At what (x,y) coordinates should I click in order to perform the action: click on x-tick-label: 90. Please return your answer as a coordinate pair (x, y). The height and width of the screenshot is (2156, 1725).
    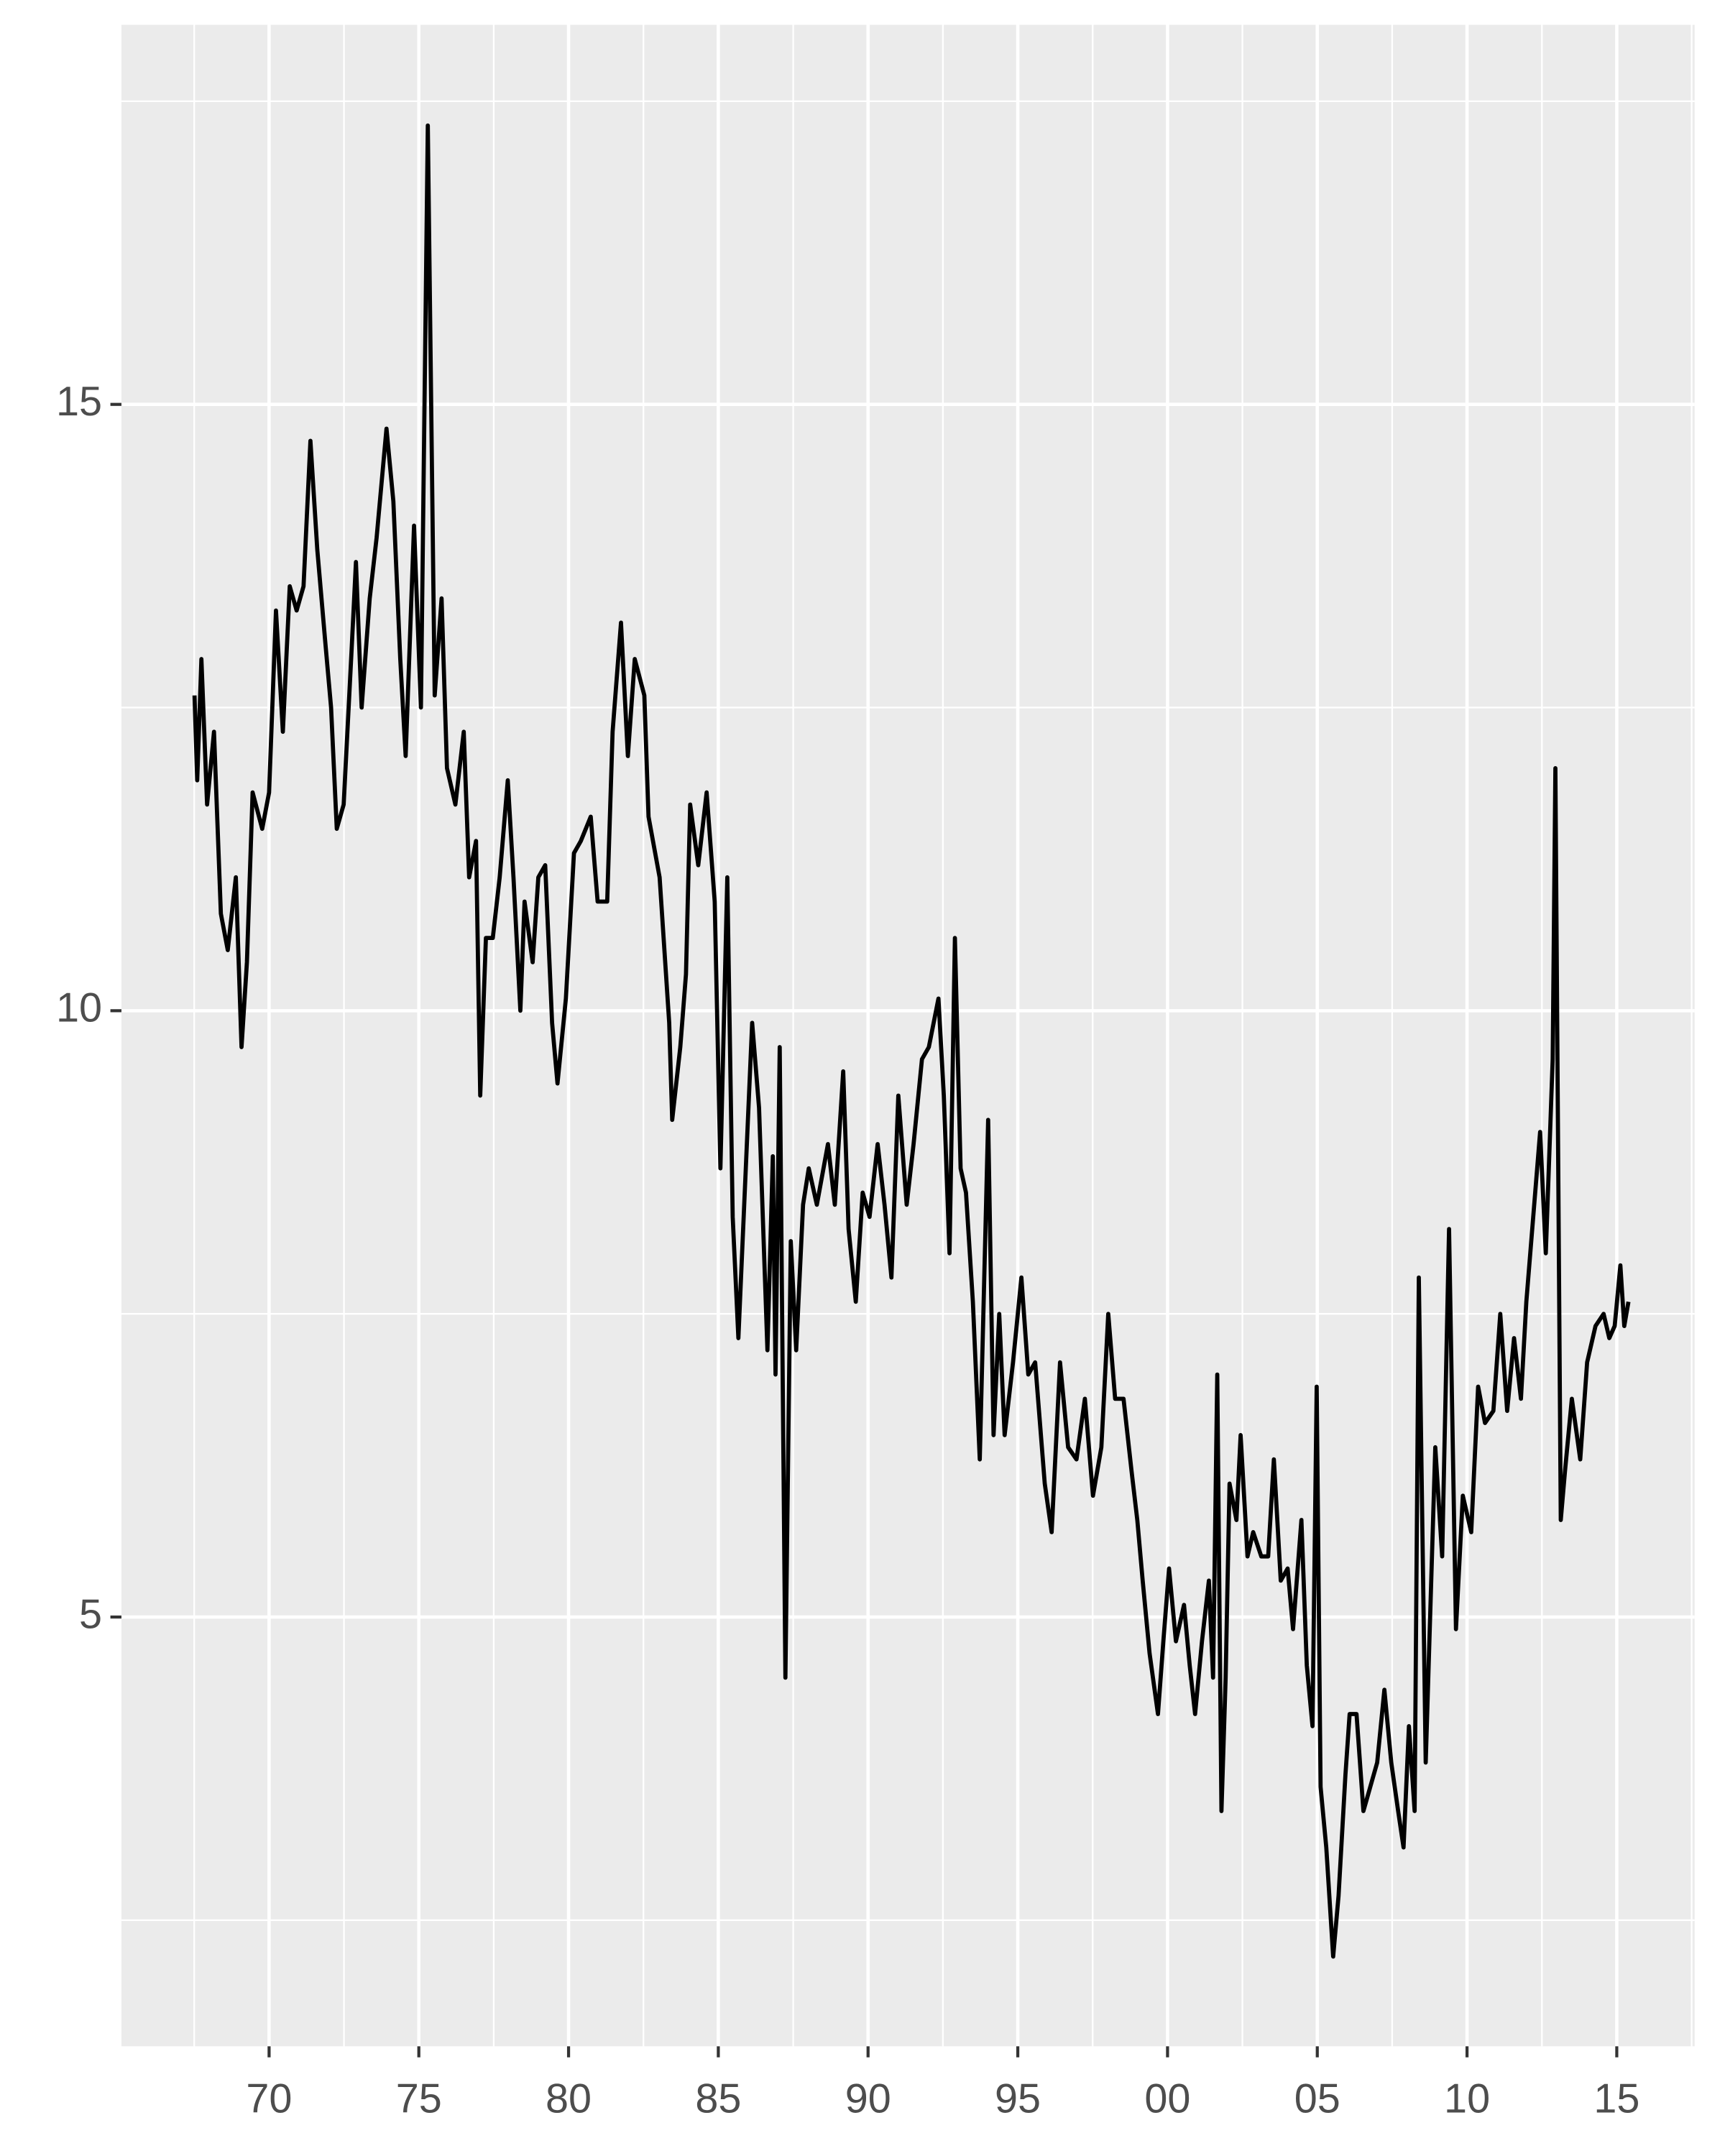
    Looking at the image, I should click on (868, 2099).